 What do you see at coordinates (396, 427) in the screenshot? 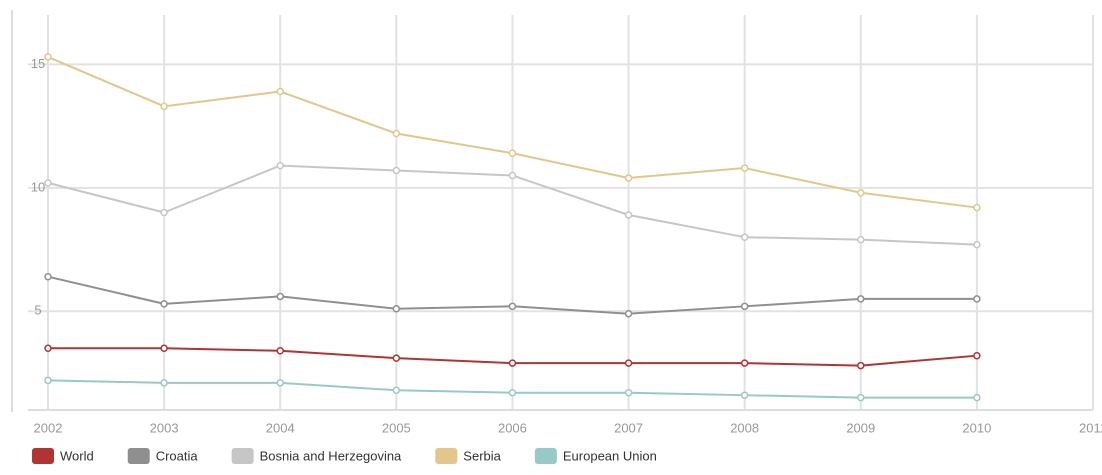
I see `x-tick-label: 2005` at bounding box center [396, 427].